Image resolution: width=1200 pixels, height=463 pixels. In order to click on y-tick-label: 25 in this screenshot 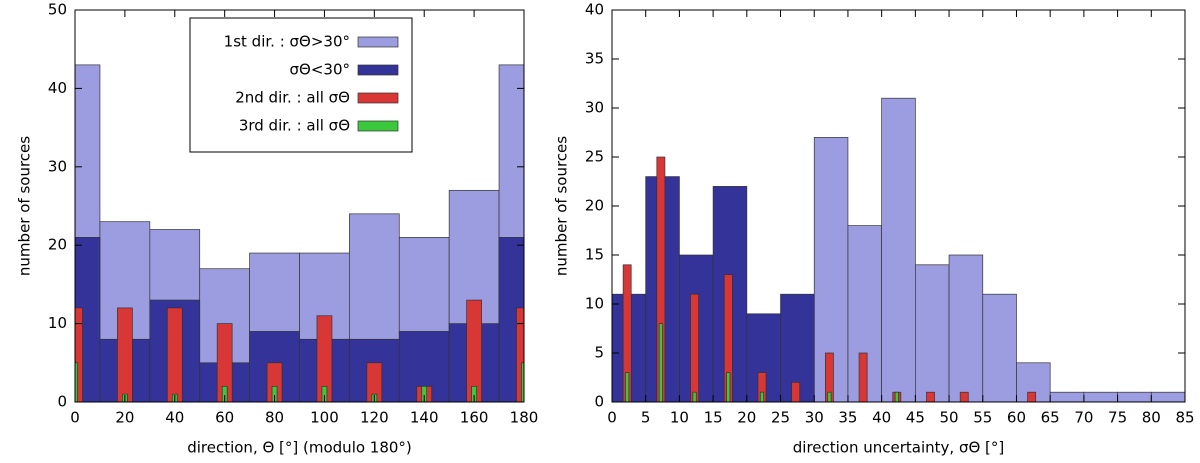, I will do `click(594, 157)`.